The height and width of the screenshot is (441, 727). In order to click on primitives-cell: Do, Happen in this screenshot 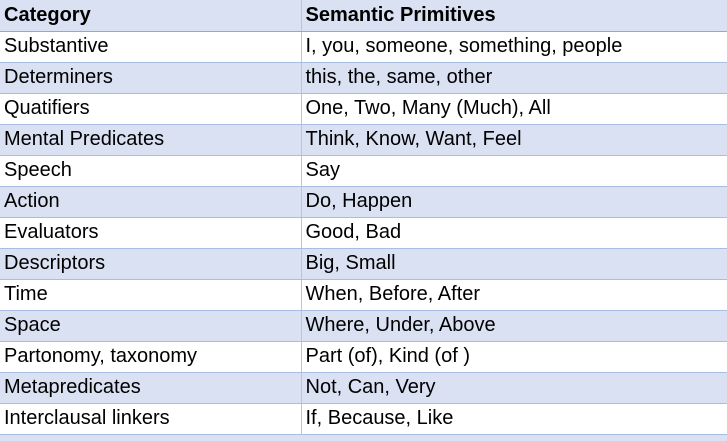, I will do `click(514, 202)`.